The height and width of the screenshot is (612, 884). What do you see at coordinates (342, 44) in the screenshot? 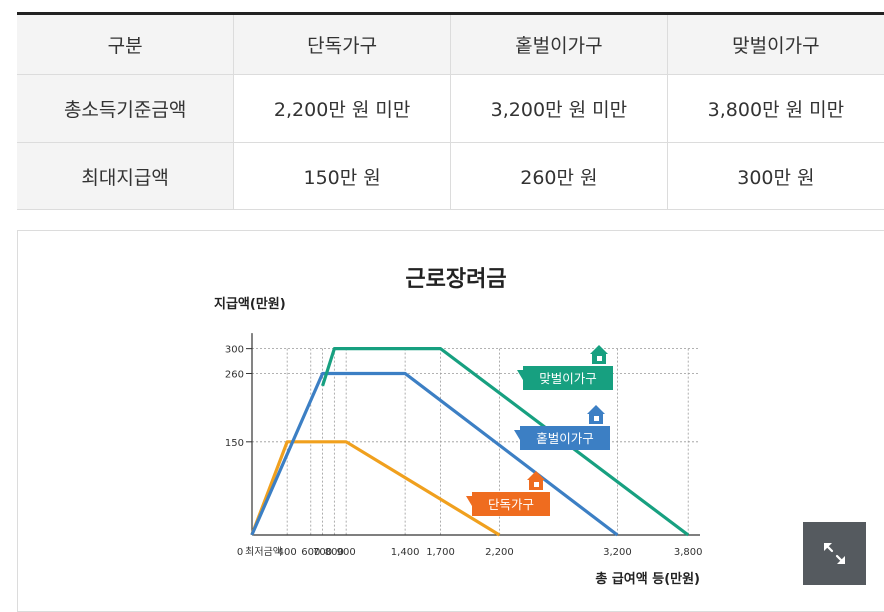
I see `header-single: 단독가구` at bounding box center [342, 44].